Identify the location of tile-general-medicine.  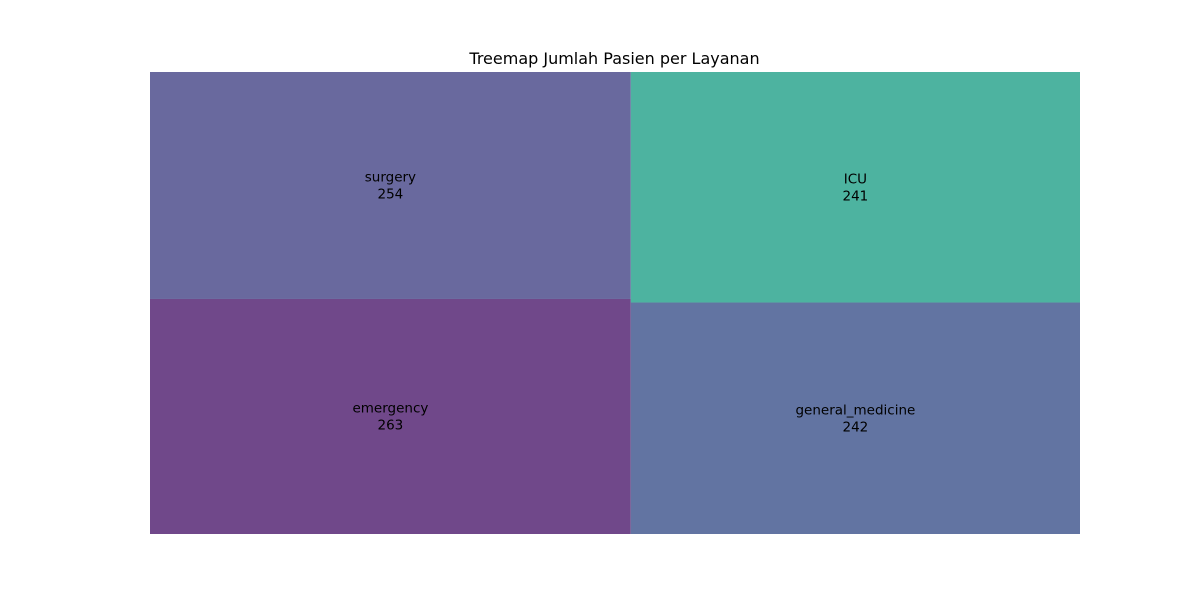
(855, 418).